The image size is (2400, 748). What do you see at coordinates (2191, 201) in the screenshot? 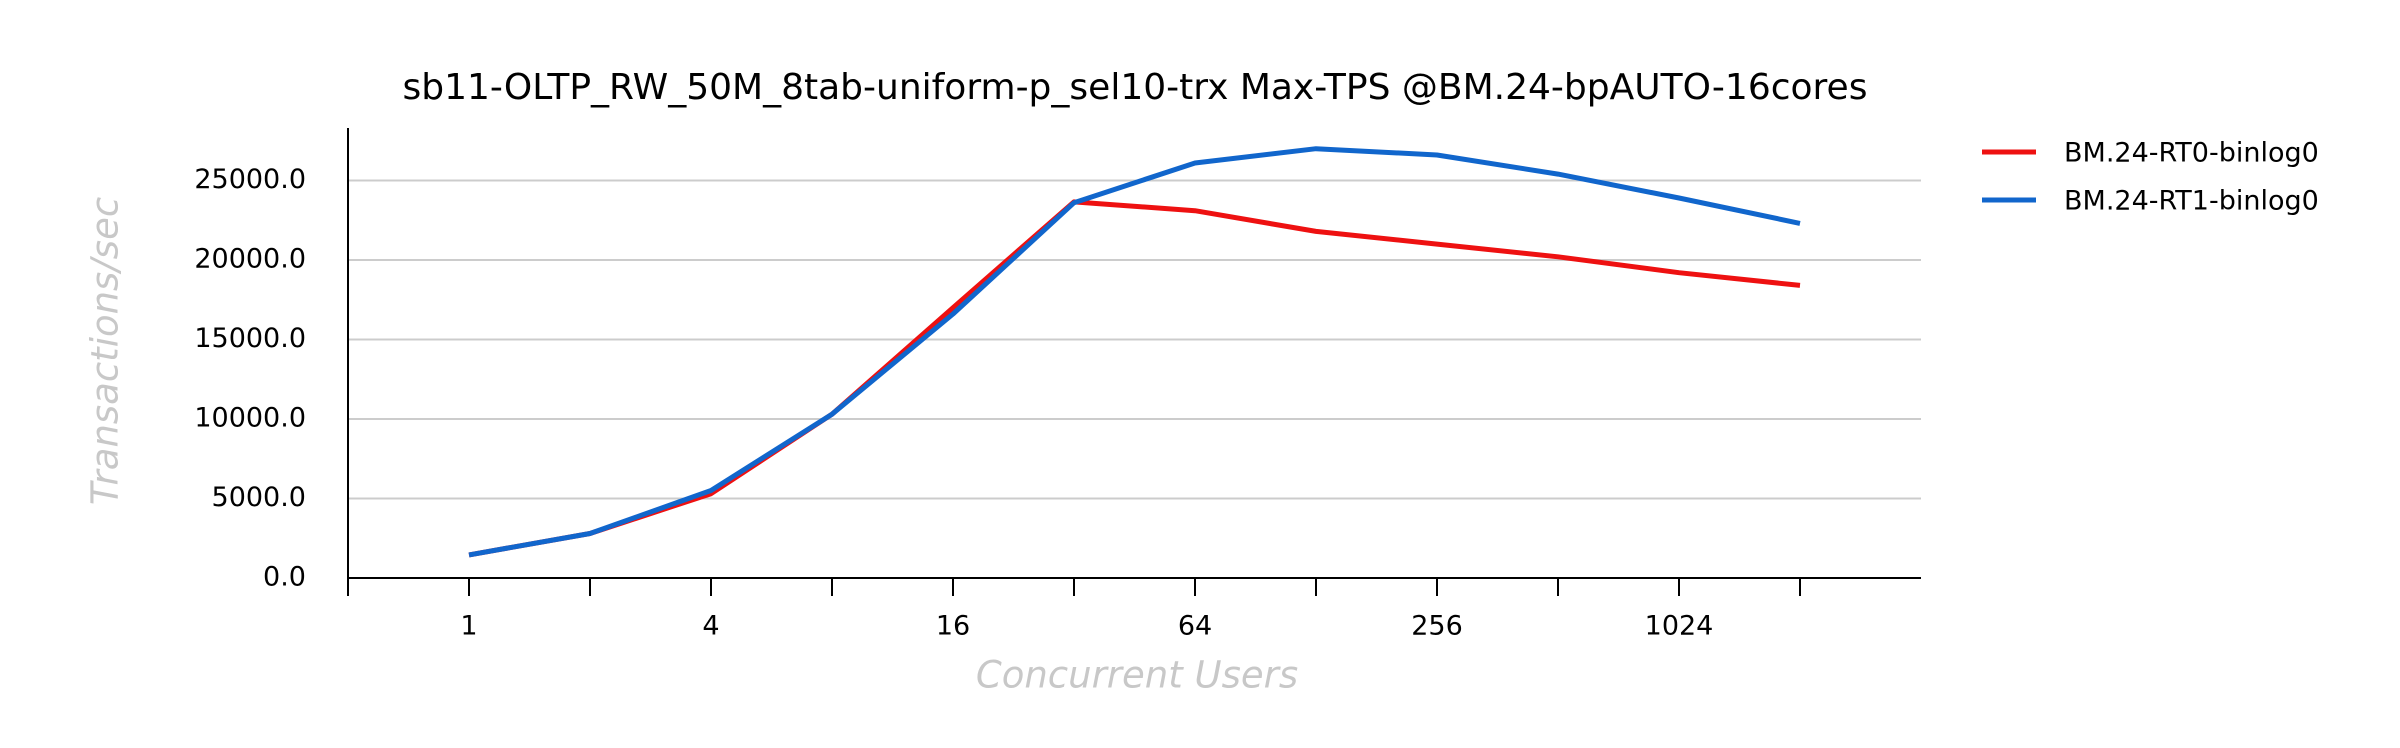
I see `legend-label: BM.24-RT1-binlog0` at bounding box center [2191, 201].